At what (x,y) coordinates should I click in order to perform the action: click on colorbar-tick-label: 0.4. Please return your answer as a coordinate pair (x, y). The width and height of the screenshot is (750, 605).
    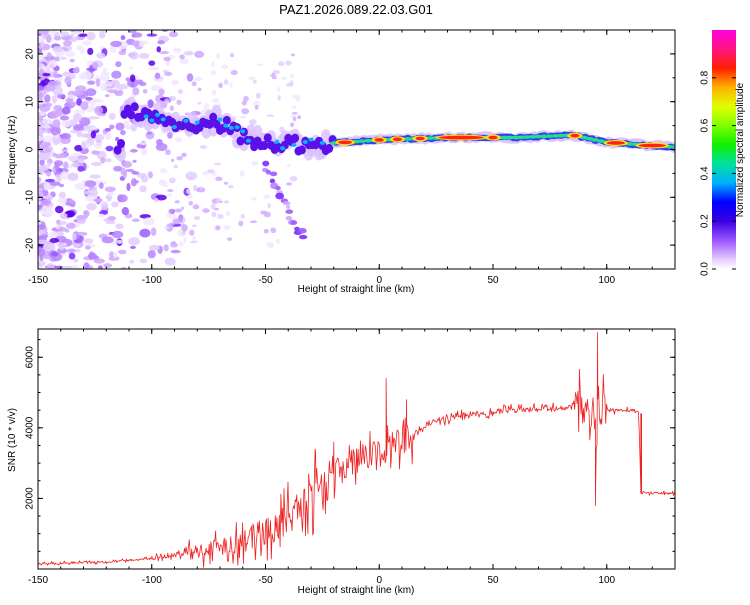
    Looking at the image, I should click on (705, 173).